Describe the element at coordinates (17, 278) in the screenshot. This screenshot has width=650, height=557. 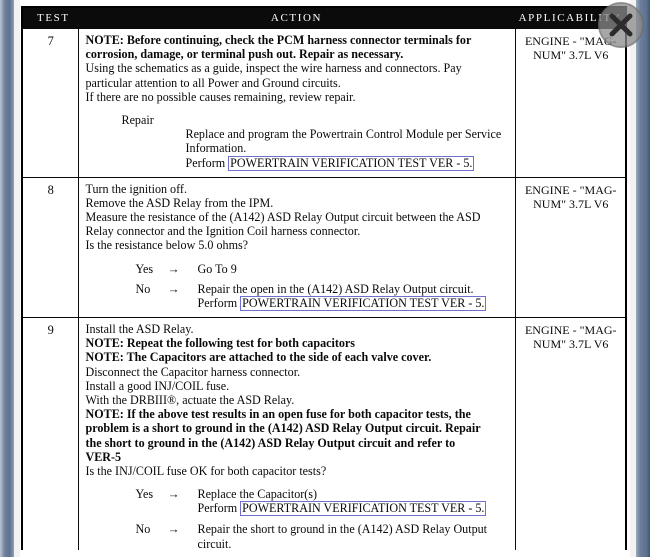
I see `left-margin-gap` at that location.